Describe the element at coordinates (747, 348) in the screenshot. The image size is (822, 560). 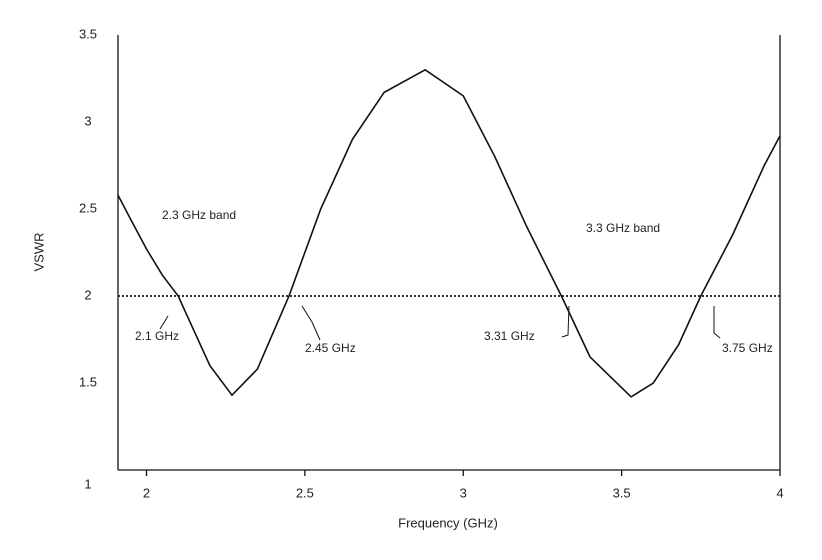
I see `annotation: 3.75 GHz` at that location.